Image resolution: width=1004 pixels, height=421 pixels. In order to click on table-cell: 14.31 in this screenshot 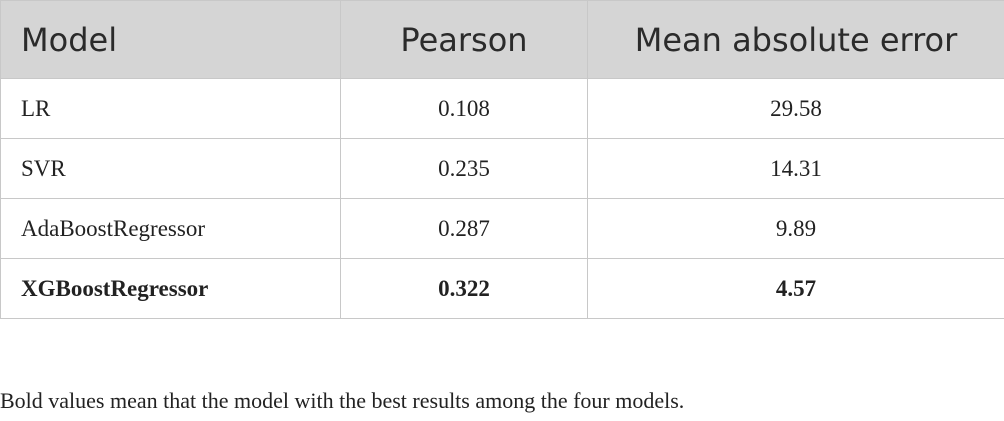, I will do `click(795, 168)`.